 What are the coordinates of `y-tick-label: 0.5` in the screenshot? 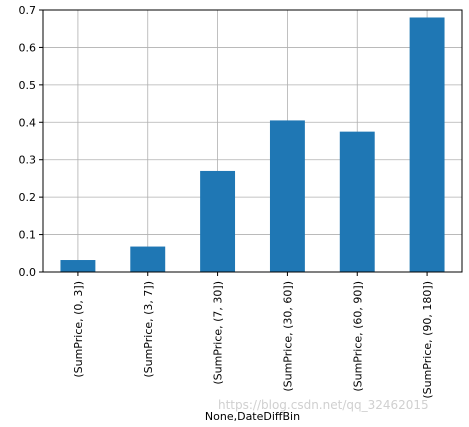 It's located at (28, 85).